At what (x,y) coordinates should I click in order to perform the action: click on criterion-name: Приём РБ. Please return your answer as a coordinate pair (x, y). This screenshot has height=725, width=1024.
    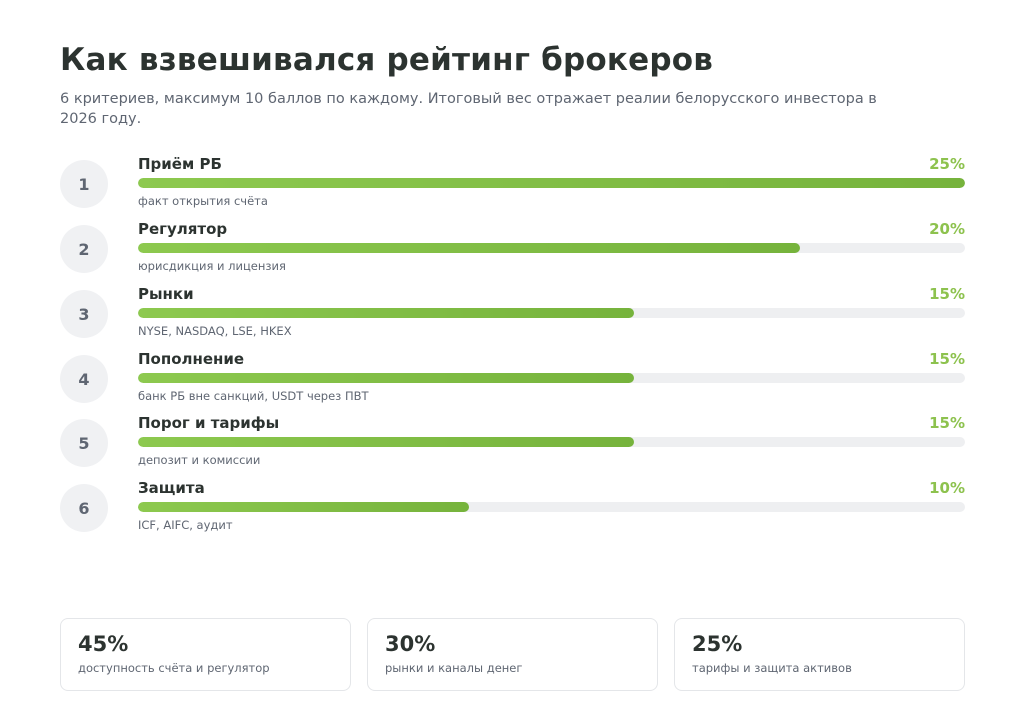
    Looking at the image, I should click on (180, 164).